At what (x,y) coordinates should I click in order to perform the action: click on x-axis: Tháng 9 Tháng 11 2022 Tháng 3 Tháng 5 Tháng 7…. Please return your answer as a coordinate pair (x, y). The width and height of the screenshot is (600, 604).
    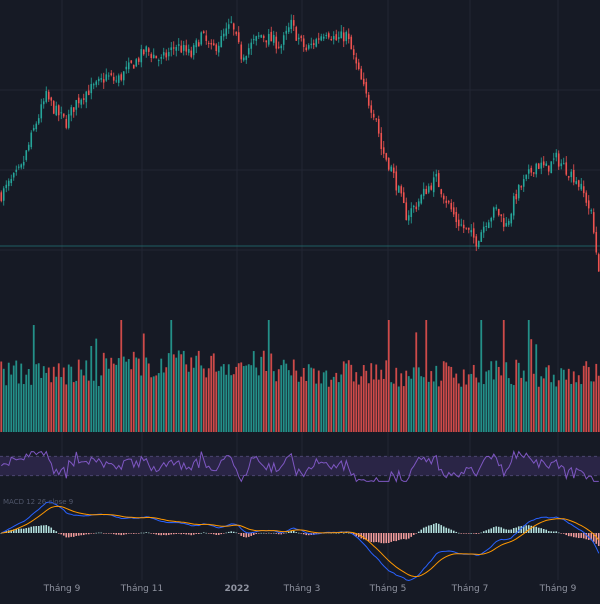
    Looking at the image, I should click on (310, 589).